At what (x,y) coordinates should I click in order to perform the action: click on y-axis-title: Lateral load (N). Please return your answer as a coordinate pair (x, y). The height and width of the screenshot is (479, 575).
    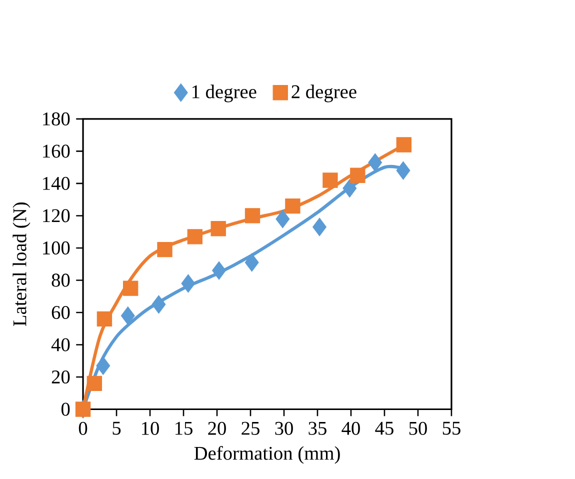
    Looking at the image, I should click on (21, 264).